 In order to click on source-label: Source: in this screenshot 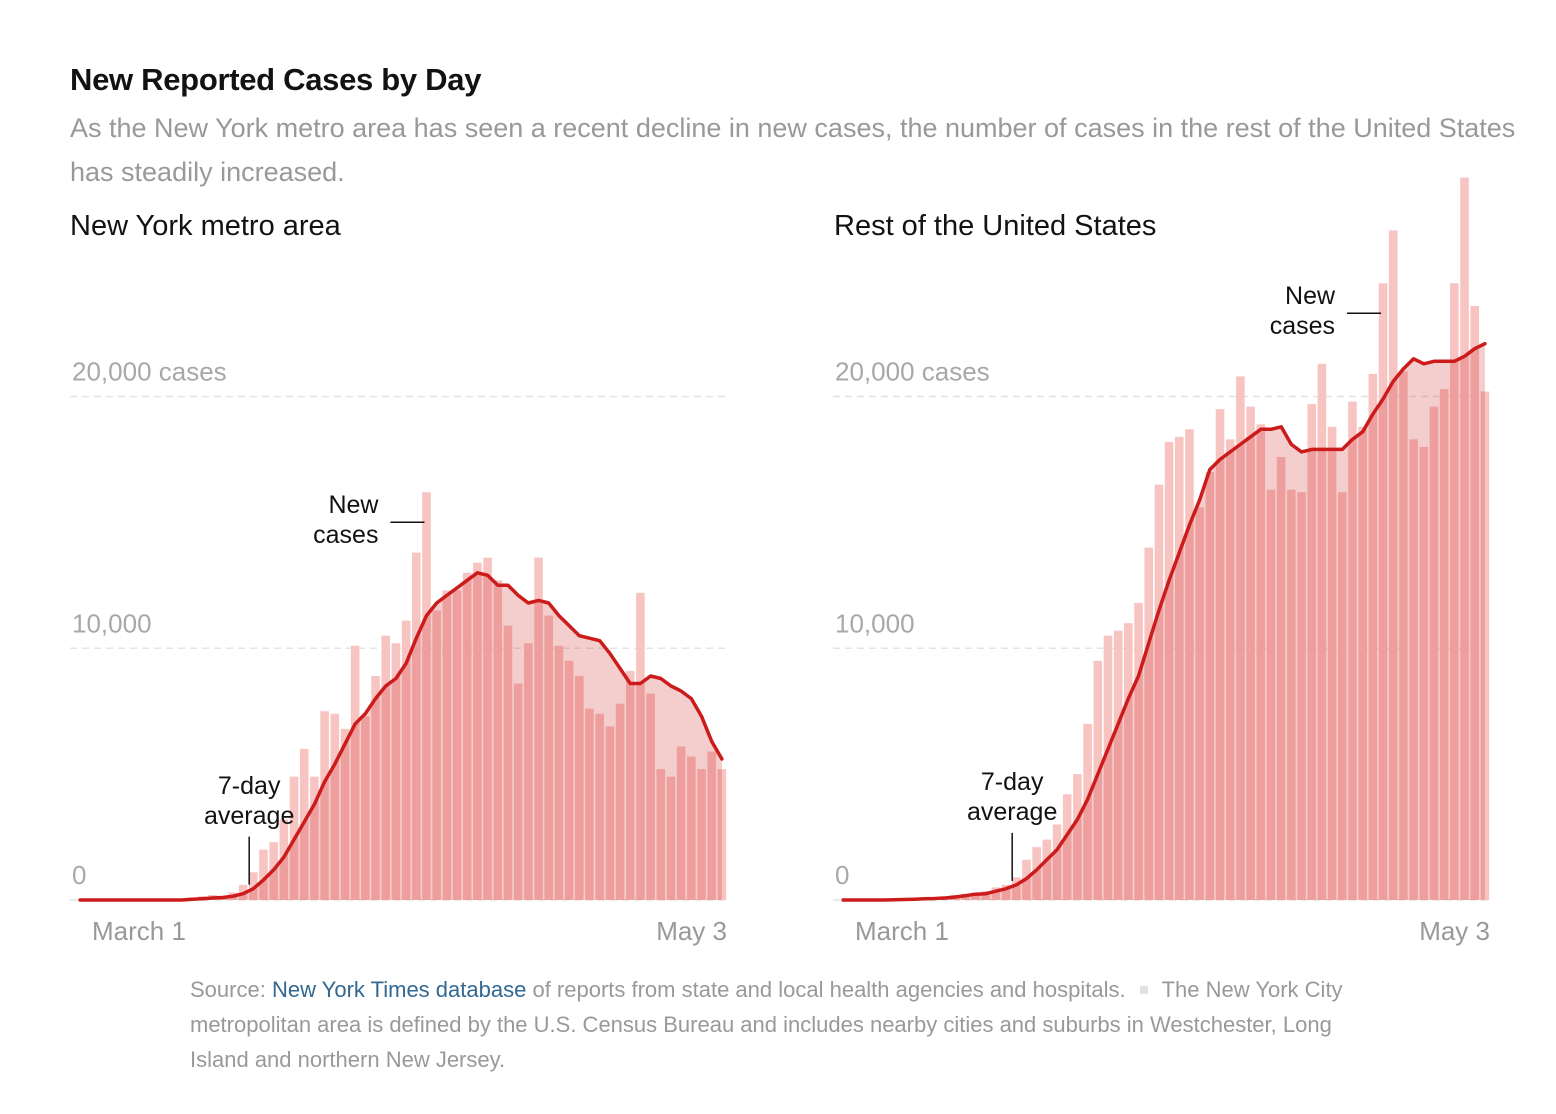, I will do `click(228, 989)`.